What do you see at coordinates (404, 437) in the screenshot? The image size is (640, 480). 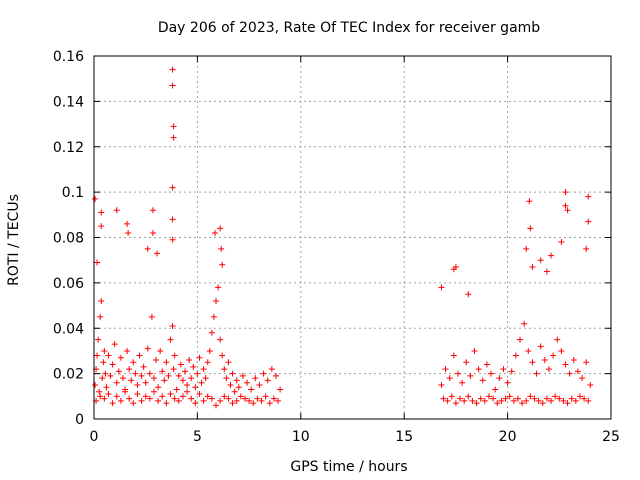 I see `x-tick-label: 15` at bounding box center [404, 437].